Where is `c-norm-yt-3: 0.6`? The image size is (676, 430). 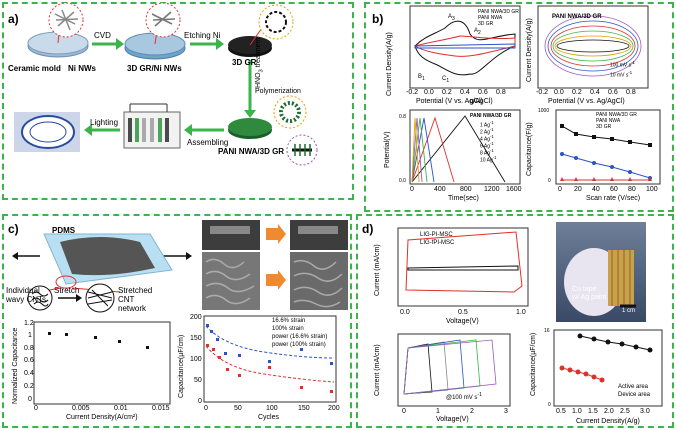
c-norm-yt-3: 0.6 is located at coordinates (29, 360).